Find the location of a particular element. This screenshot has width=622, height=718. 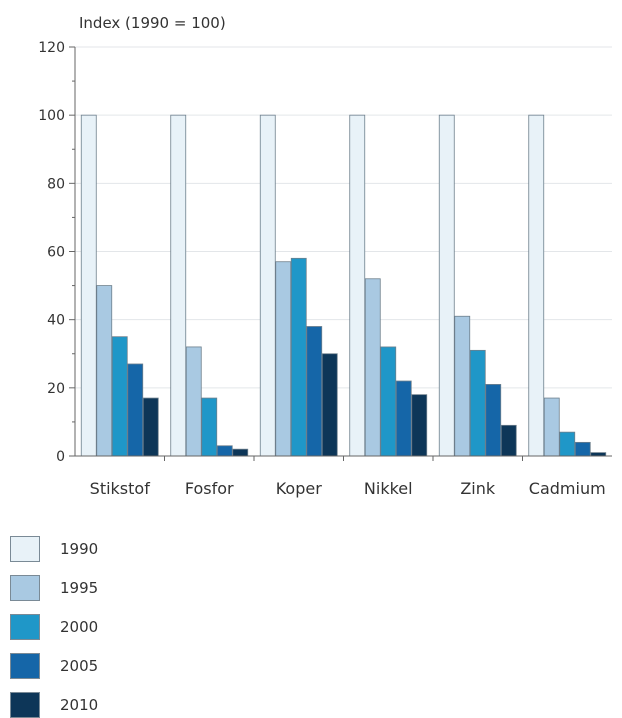

x-tick-label: Fosfor is located at coordinates (209, 488).